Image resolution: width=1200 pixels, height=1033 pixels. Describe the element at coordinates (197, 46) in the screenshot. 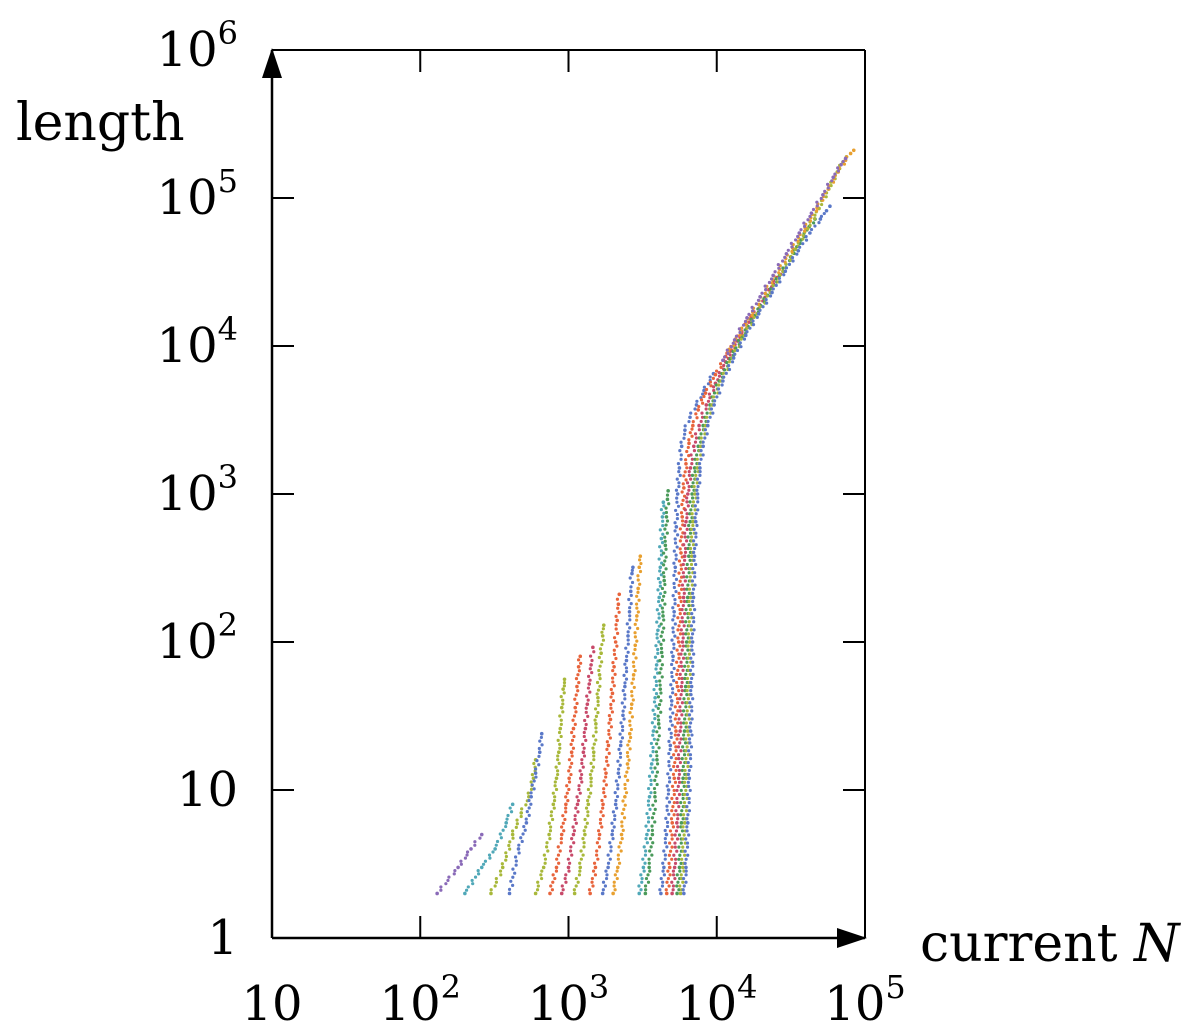

I see `y-tick-label: 10⁶` at that location.